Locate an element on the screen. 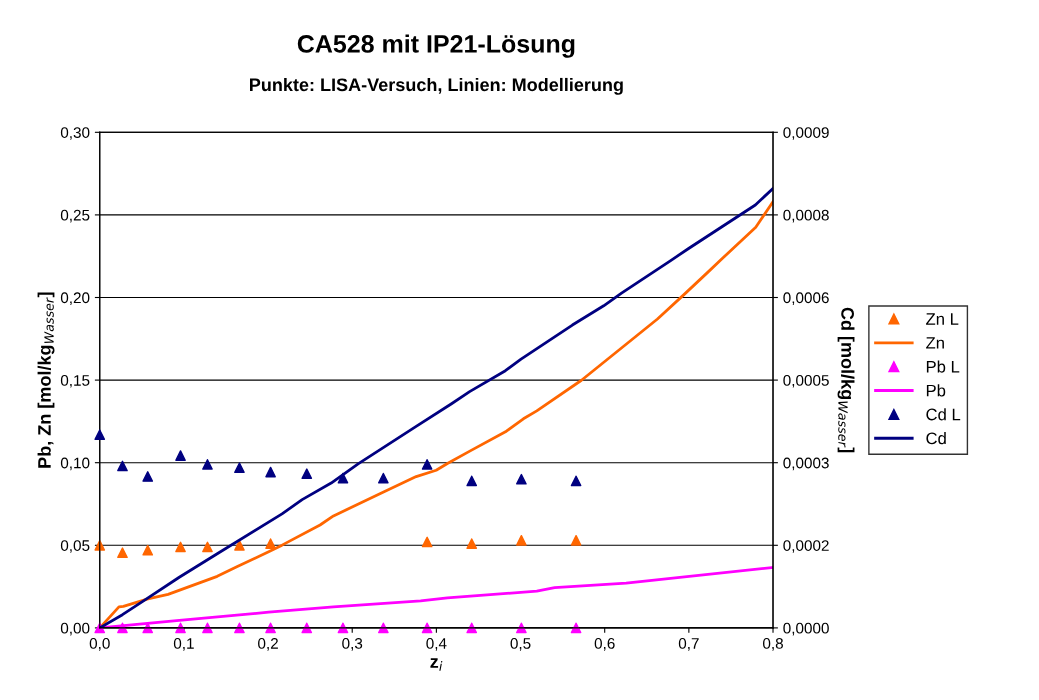 The height and width of the screenshot is (700, 1039). y2-tick-label: 0,0009 is located at coordinates (806, 133).